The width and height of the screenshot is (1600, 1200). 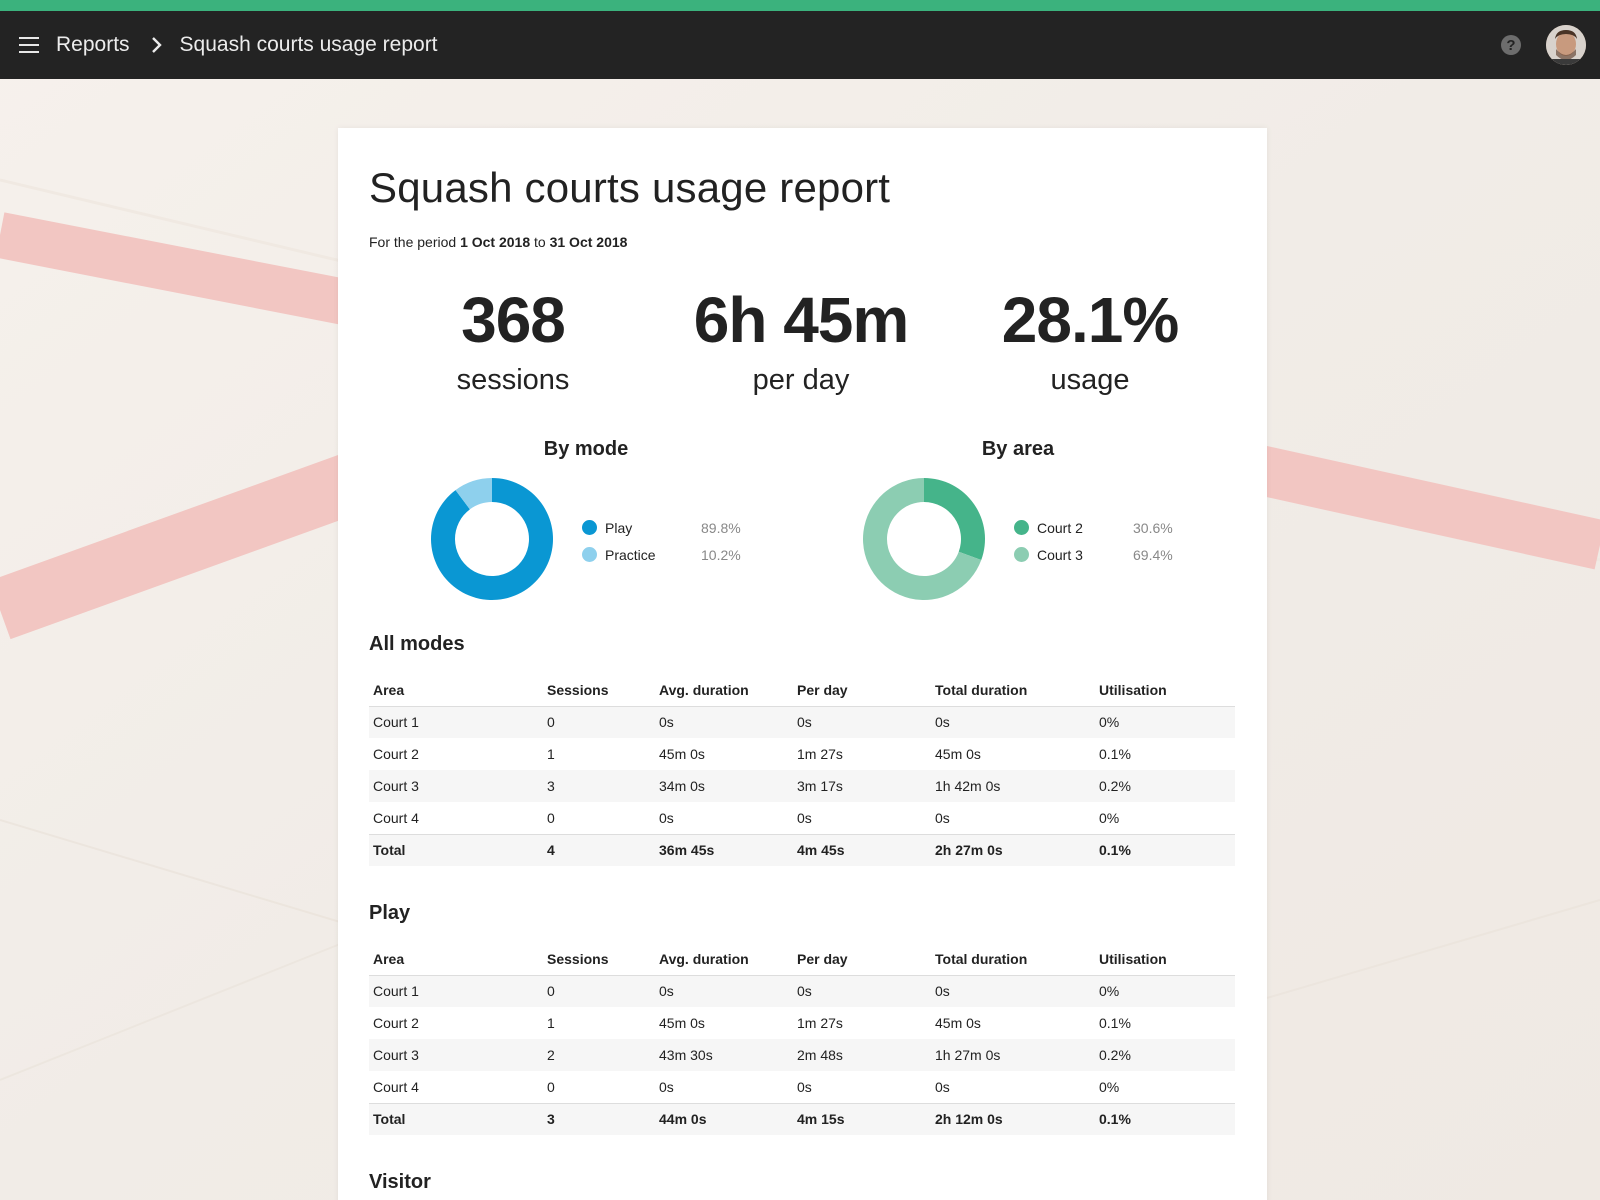 What do you see at coordinates (456, 690) in the screenshot?
I see `column-header-area: Area` at bounding box center [456, 690].